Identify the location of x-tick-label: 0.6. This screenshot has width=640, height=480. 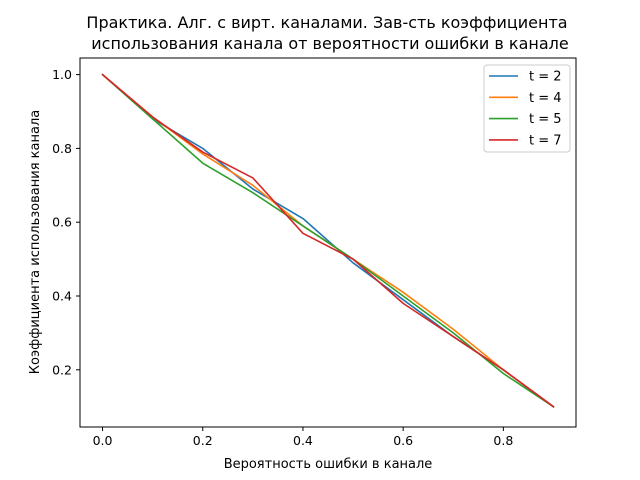
(403, 440).